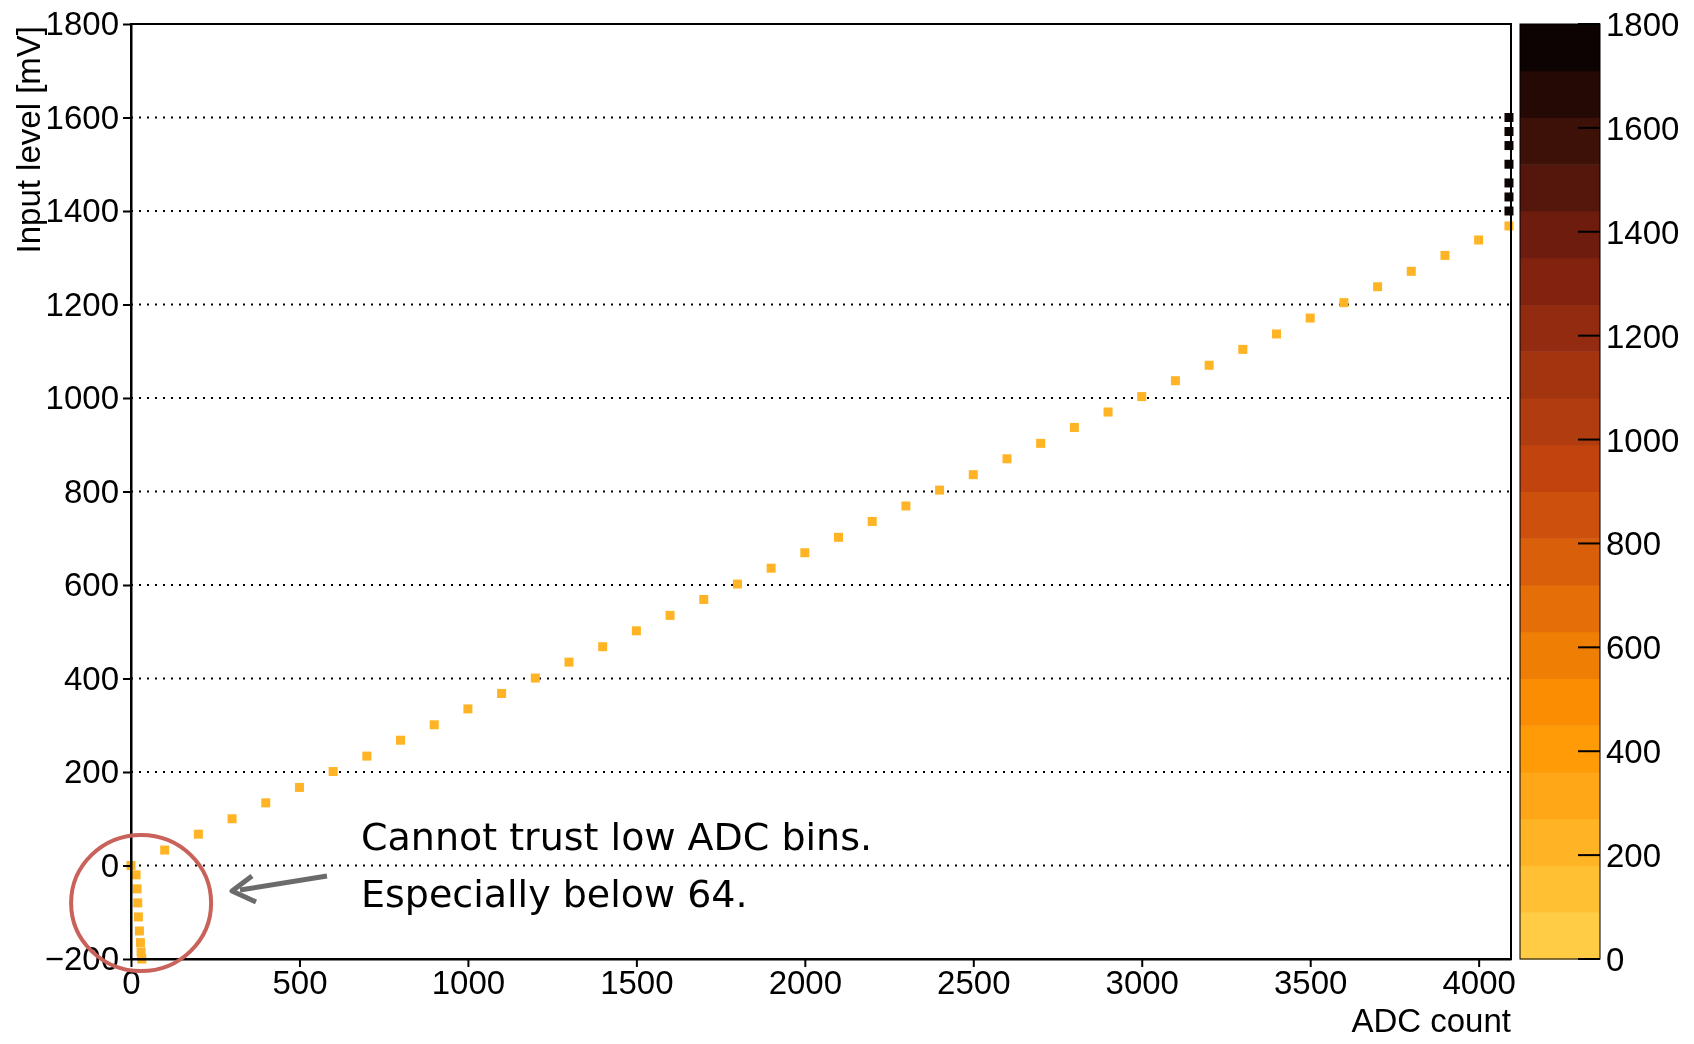 The image size is (1694, 1044). Describe the element at coordinates (82, 117) in the screenshot. I see `y-tick-label: 1600` at that location.